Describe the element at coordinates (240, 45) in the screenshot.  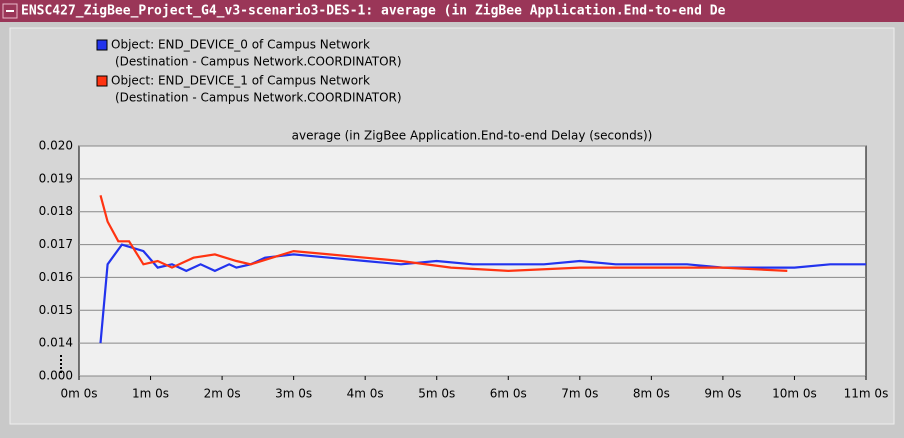
I see `legend-label: Object: END_DEVICE_0 of Campus Network` at that location.